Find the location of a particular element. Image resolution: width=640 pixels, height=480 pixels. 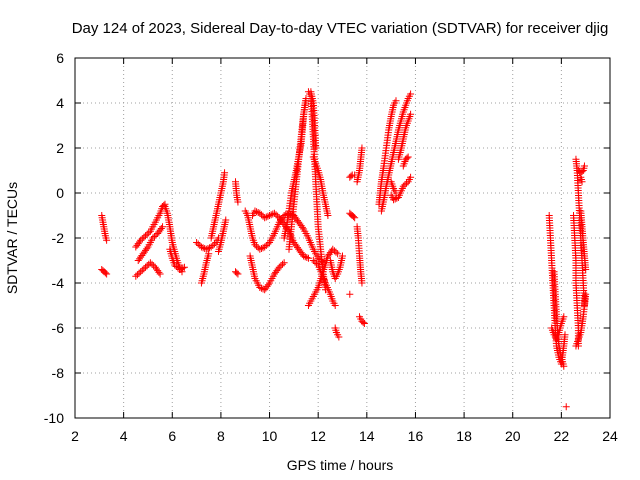

y-tick-label: -6 is located at coordinates (58, 328).